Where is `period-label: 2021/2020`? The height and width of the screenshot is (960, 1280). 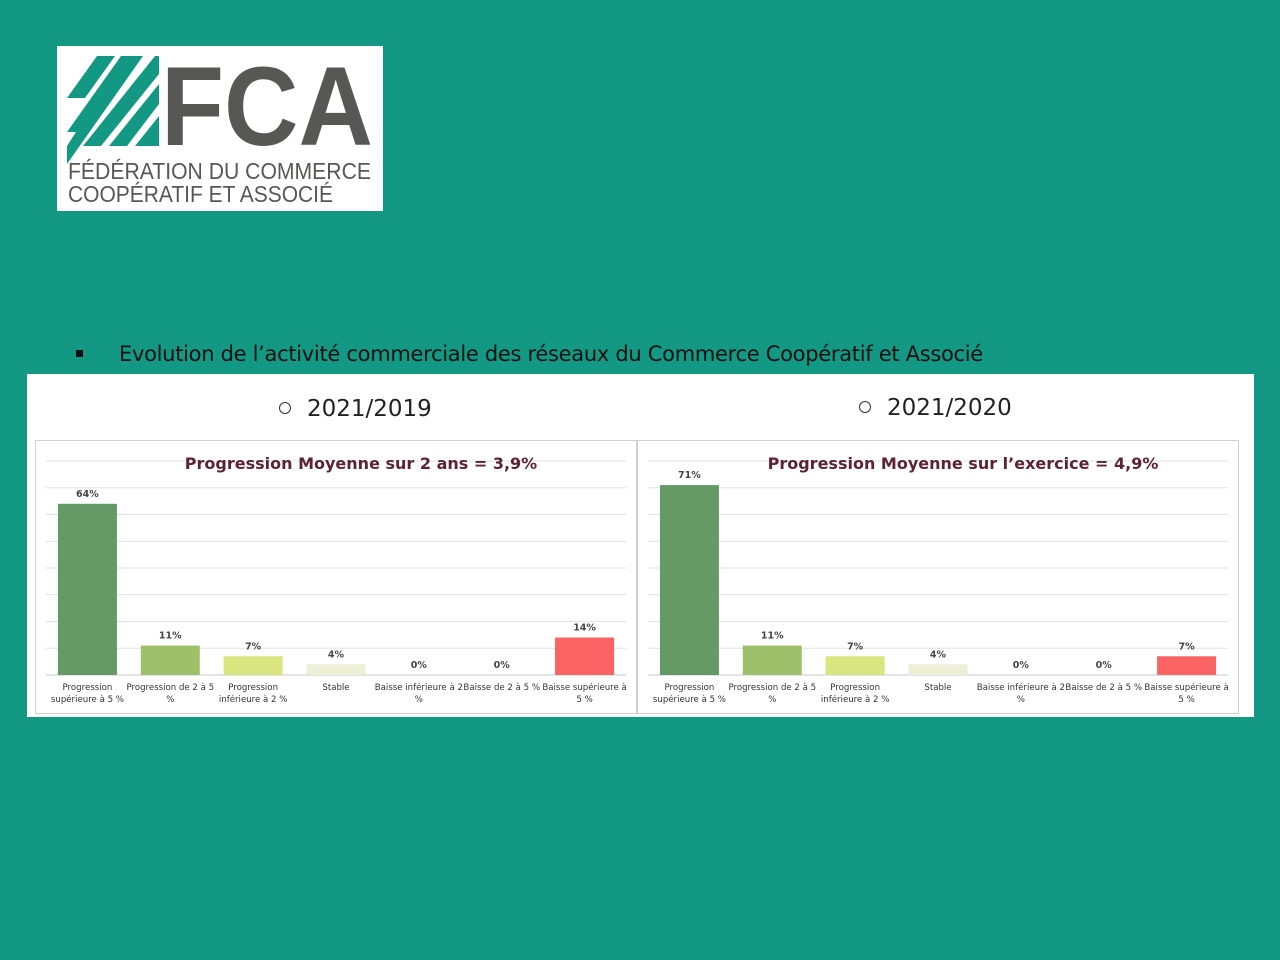 period-label: 2021/2020 is located at coordinates (949, 408).